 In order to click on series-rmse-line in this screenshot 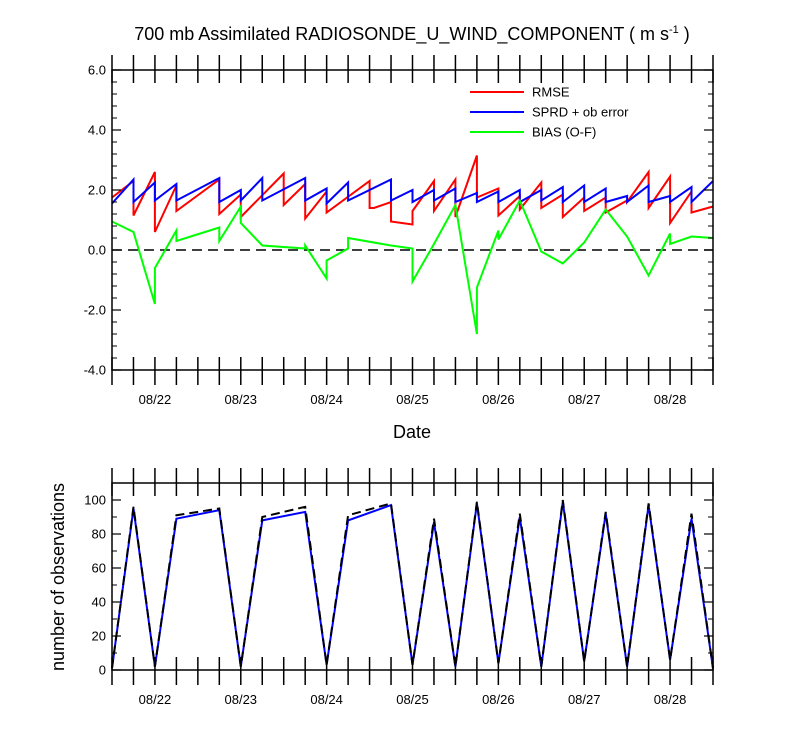, I will do `click(412, 194)`.